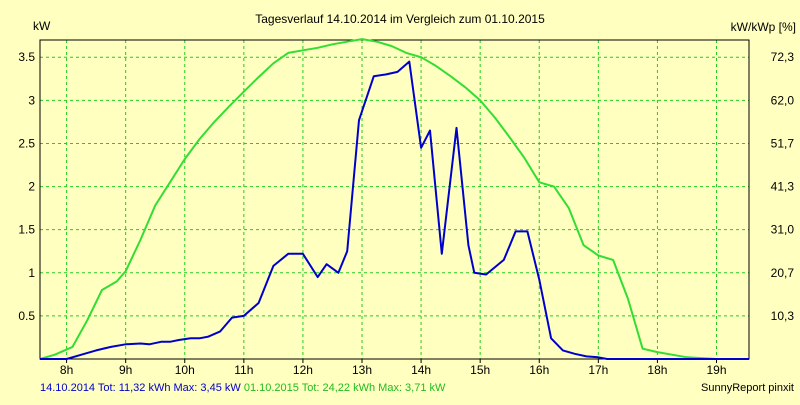 The height and width of the screenshot is (405, 800). What do you see at coordinates (783, 143) in the screenshot?
I see `y2-tick-label: 51,7` at bounding box center [783, 143].